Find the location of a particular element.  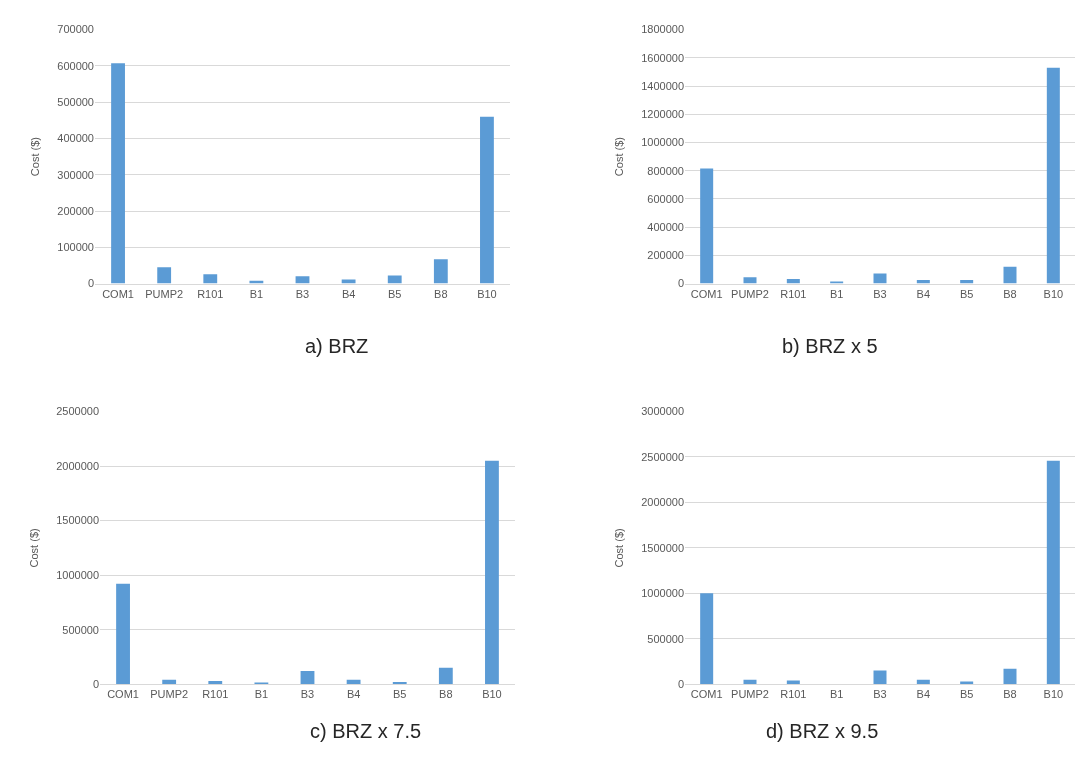

y-tick-label: 800000 is located at coordinates (665, 170).